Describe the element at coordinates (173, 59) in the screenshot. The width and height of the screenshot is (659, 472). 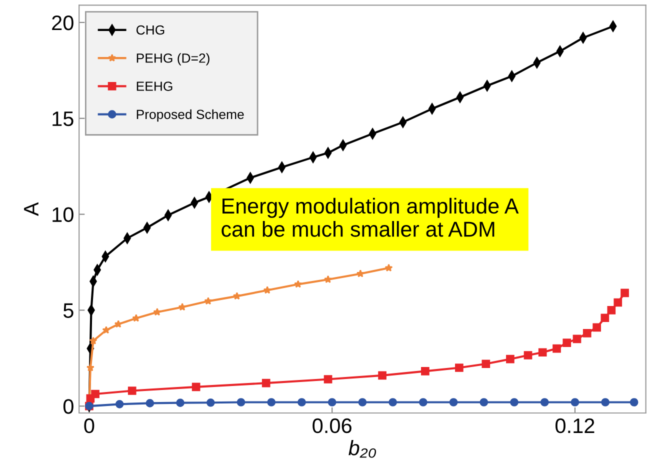
I see `legend-label: PEHG (D=2)` at that location.